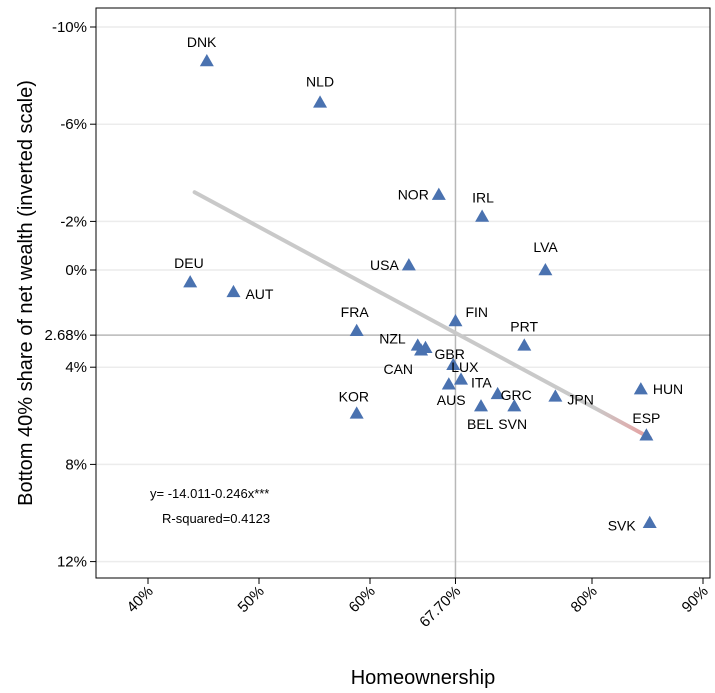  I want to click on y-axis-ticks: -10% -6% -2% 0% 2.68% 4% 8% 12%, so click(70, 295).